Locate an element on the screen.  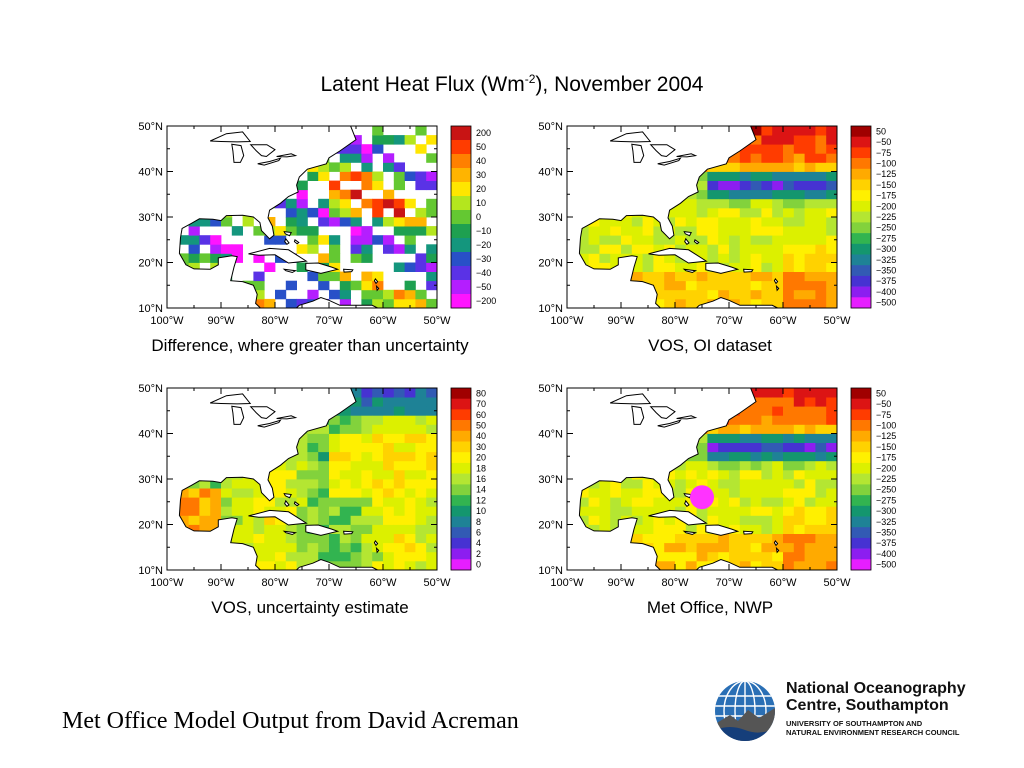
colorbar-label: −350 is located at coordinates (886, 533).